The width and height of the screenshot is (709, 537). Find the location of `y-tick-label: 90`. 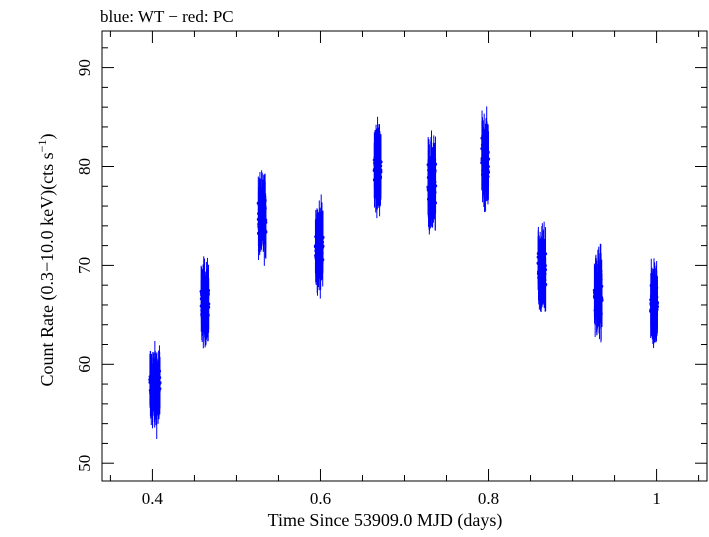

y-tick-label: 90 is located at coordinates (84, 67).